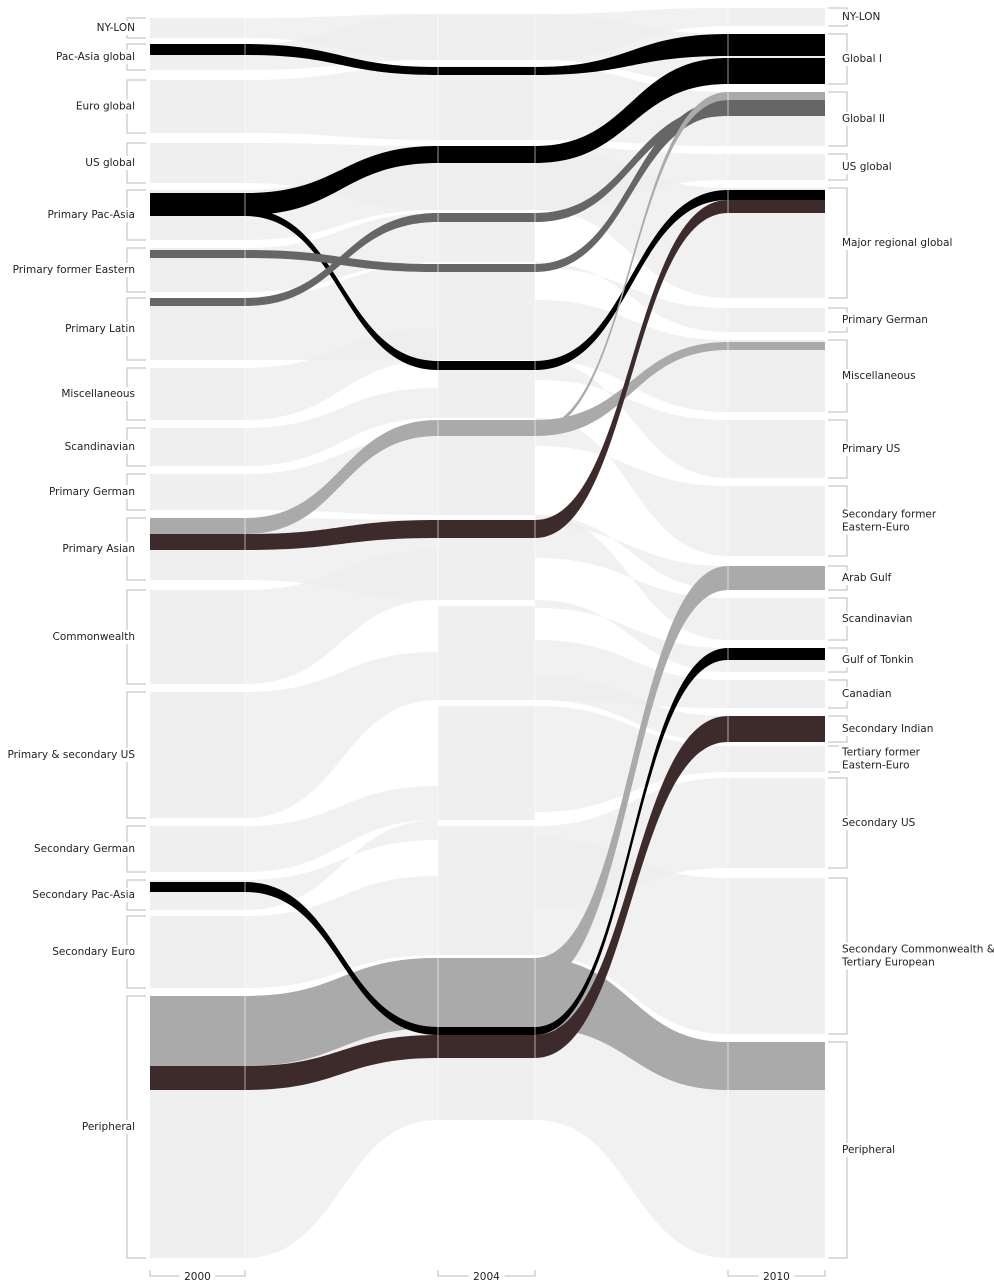 This screenshot has width=994, height=1283. I want to click on node-label: Primary & secondary US, so click(71, 755).